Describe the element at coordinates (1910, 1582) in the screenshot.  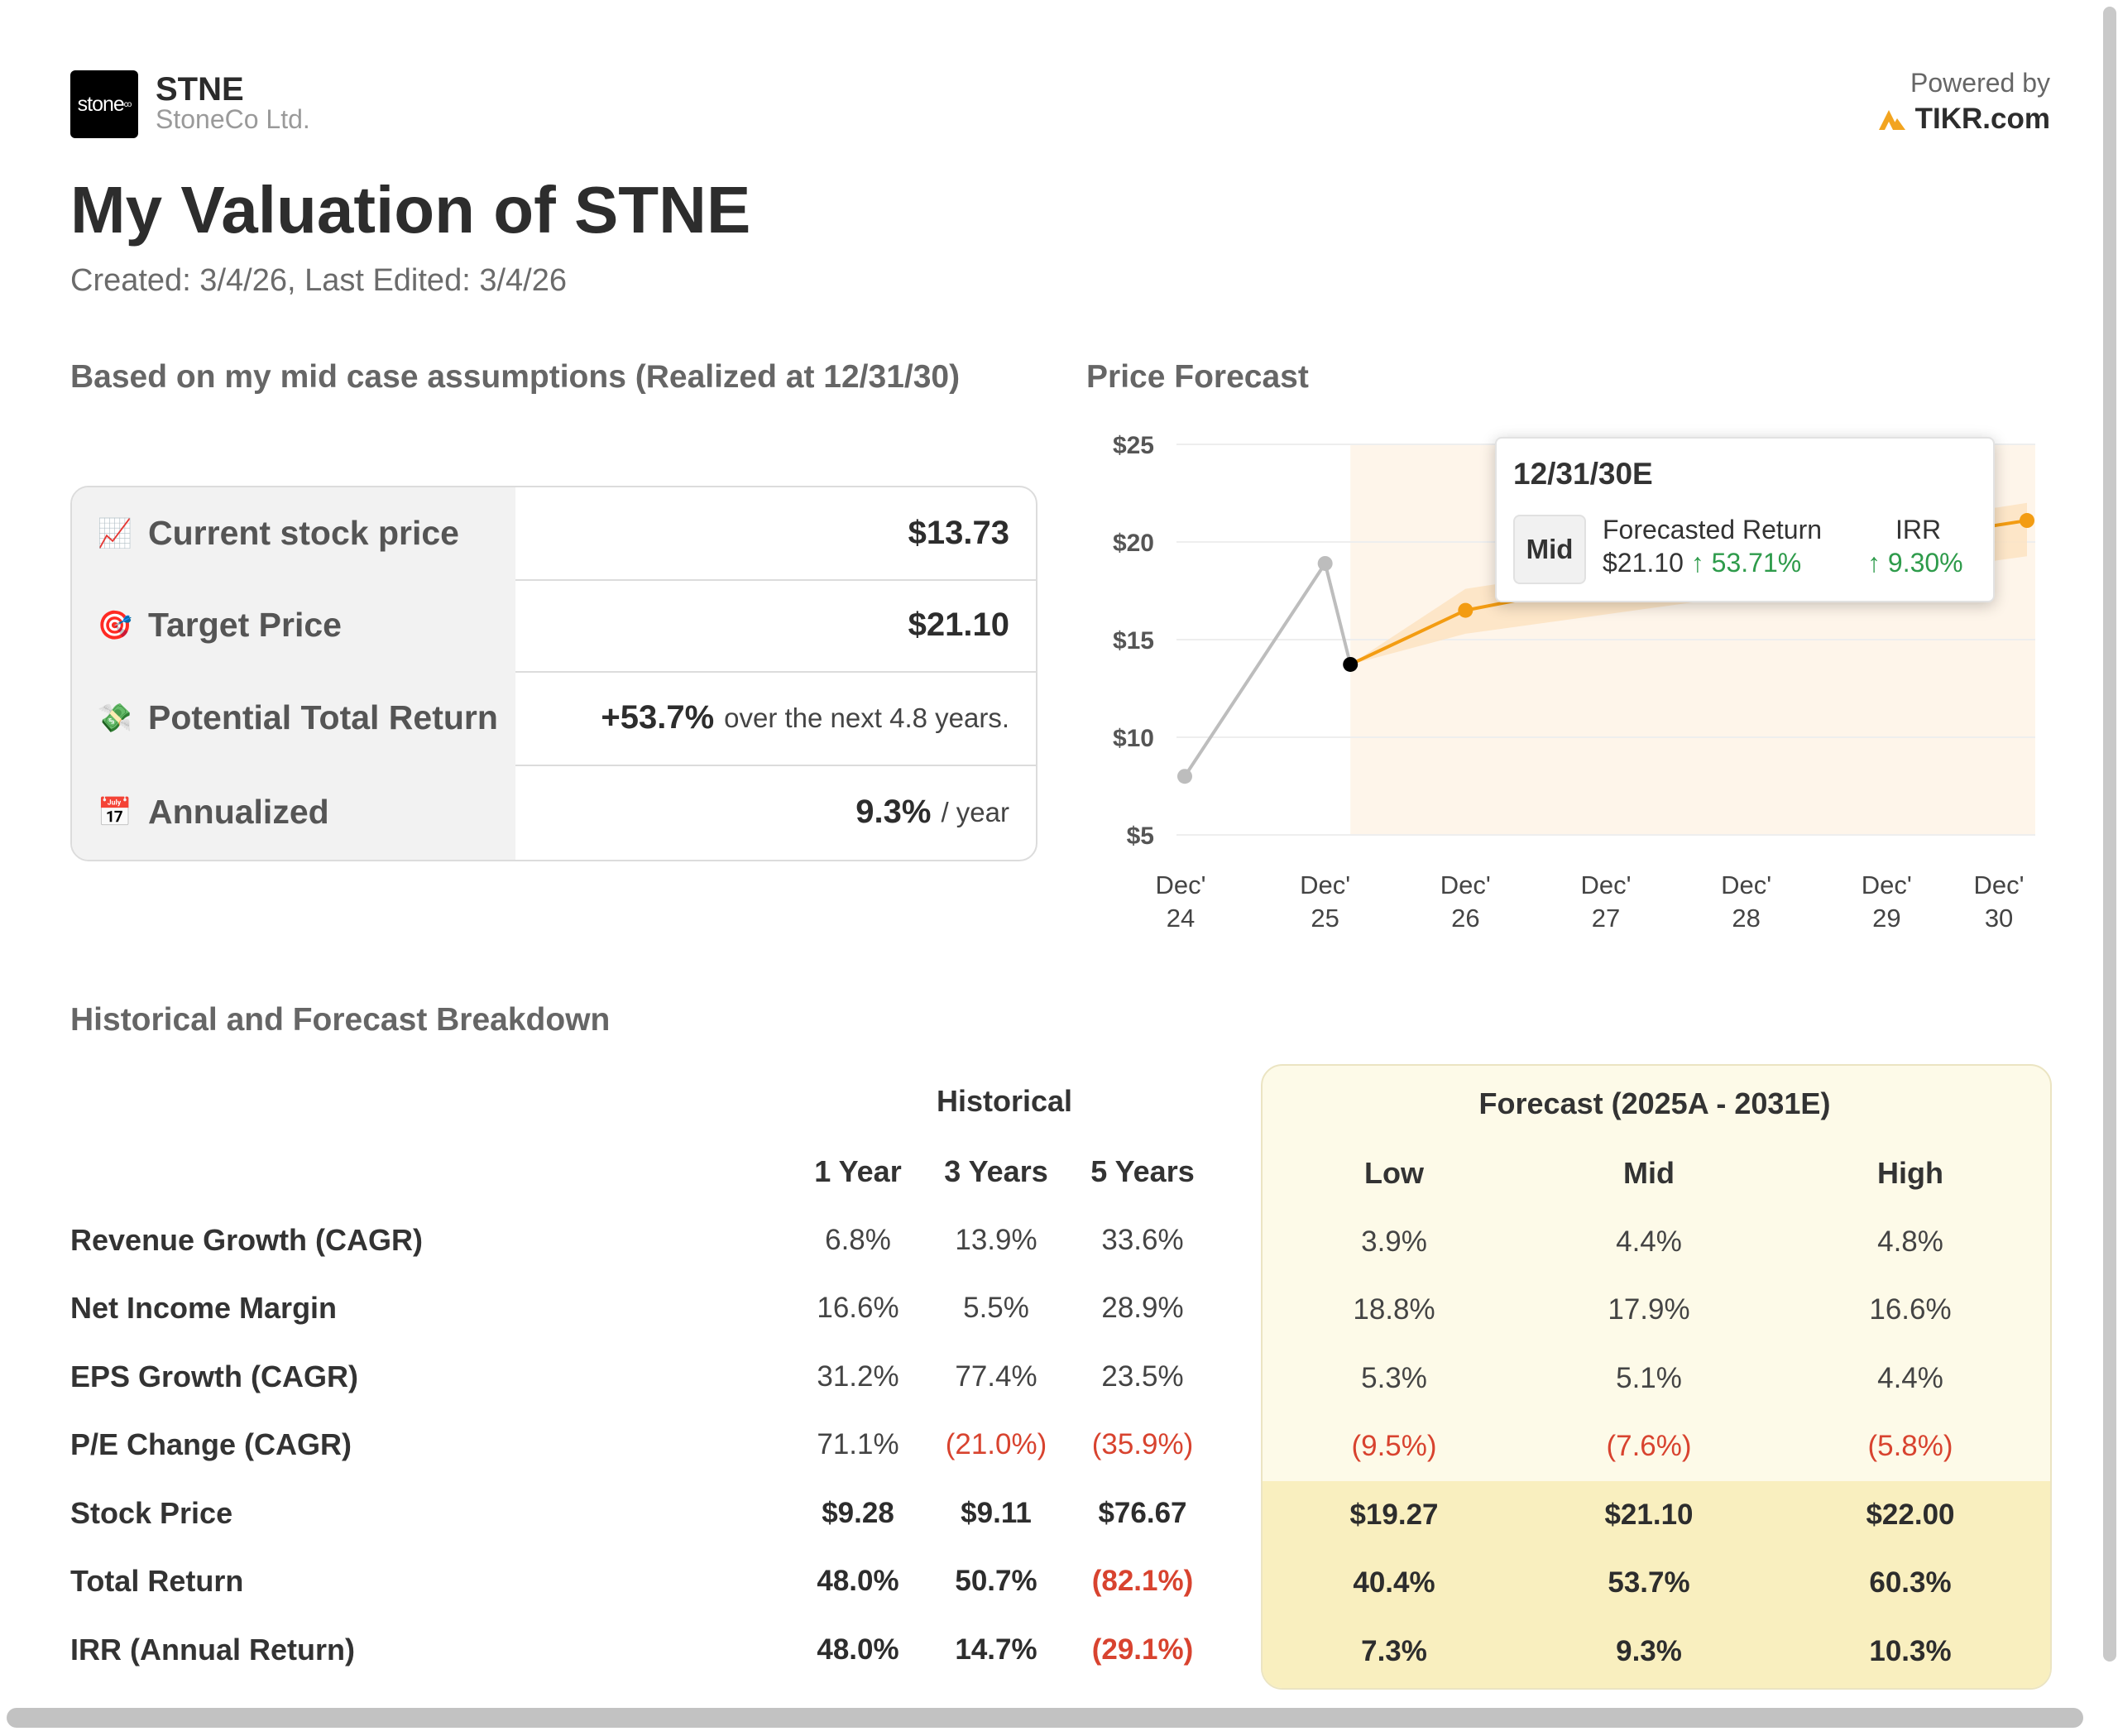
I see `table-cell-forecast: 60.3%` at that location.